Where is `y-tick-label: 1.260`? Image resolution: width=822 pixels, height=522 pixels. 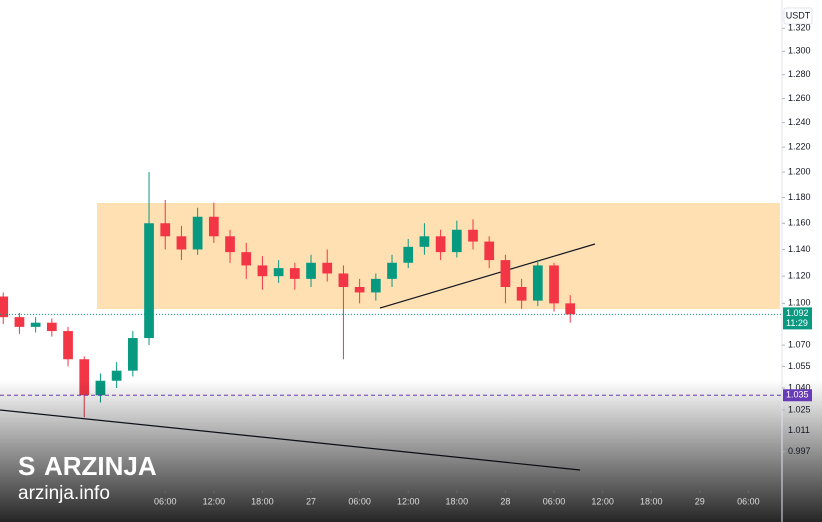
y-tick-label: 1.260 is located at coordinates (799, 98).